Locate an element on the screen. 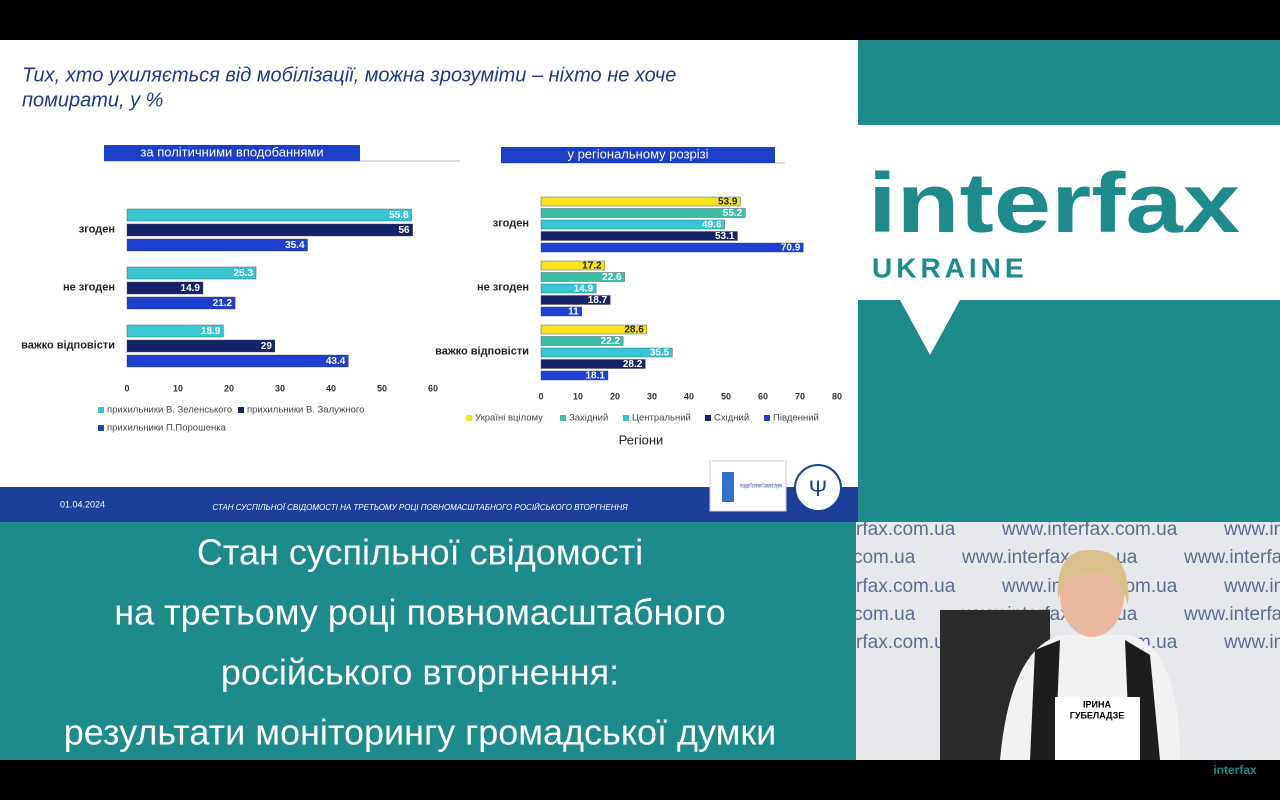  legend-label: Центральний is located at coordinates (661, 418).